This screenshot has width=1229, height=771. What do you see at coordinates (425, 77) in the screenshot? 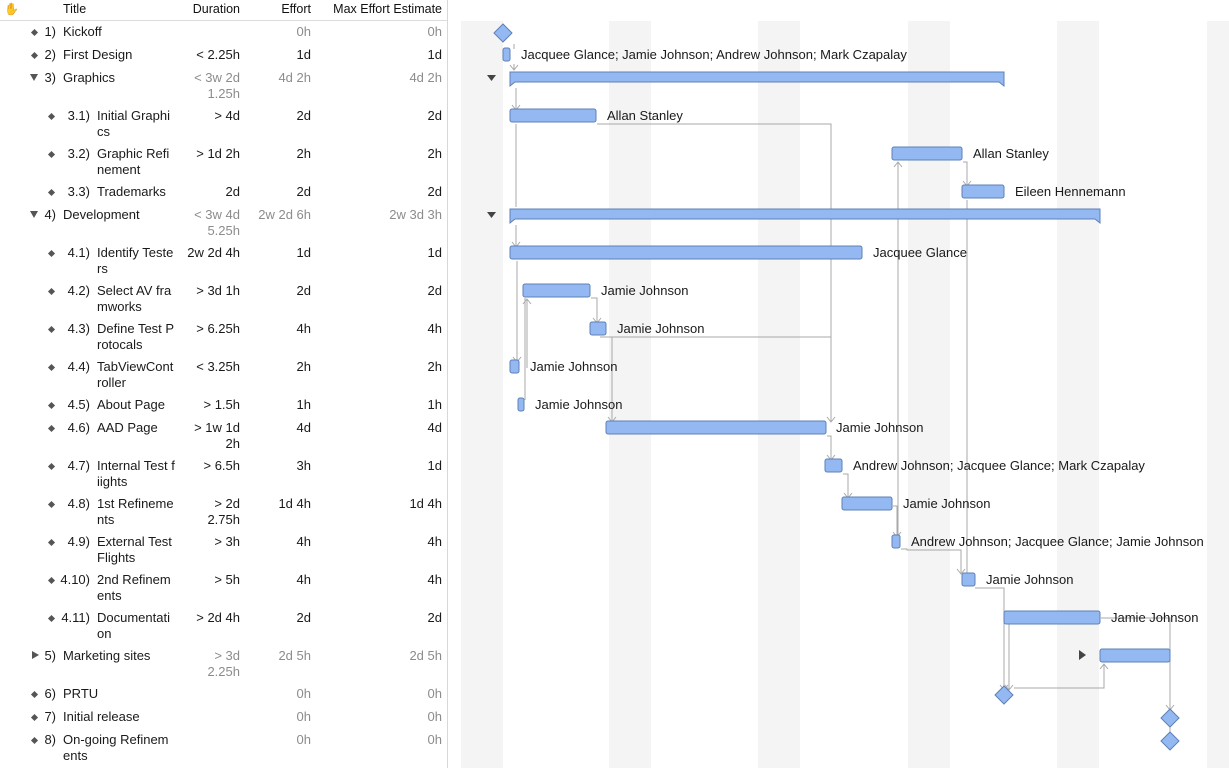
I see `task-max-effort: 4d 2h` at bounding box center [425, 77].